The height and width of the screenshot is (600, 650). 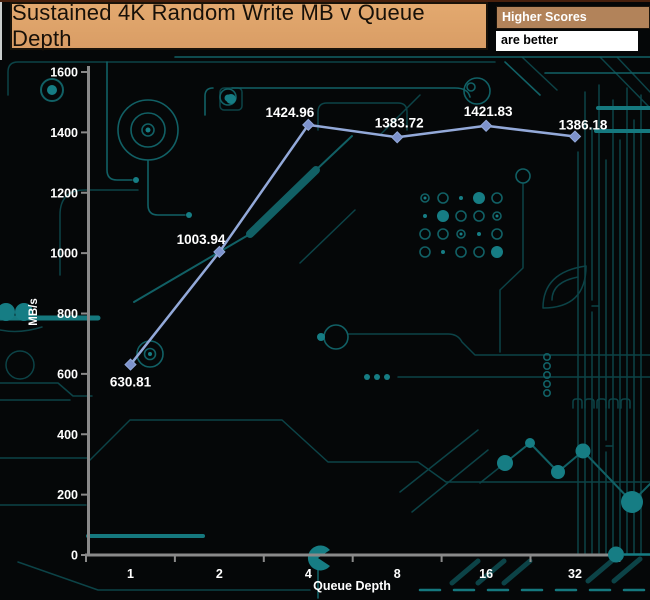 What do you see at coordinates (529, 40) in the screenshot?
I see `legend-are-better-label: are better` at bounding box center [529, 40].